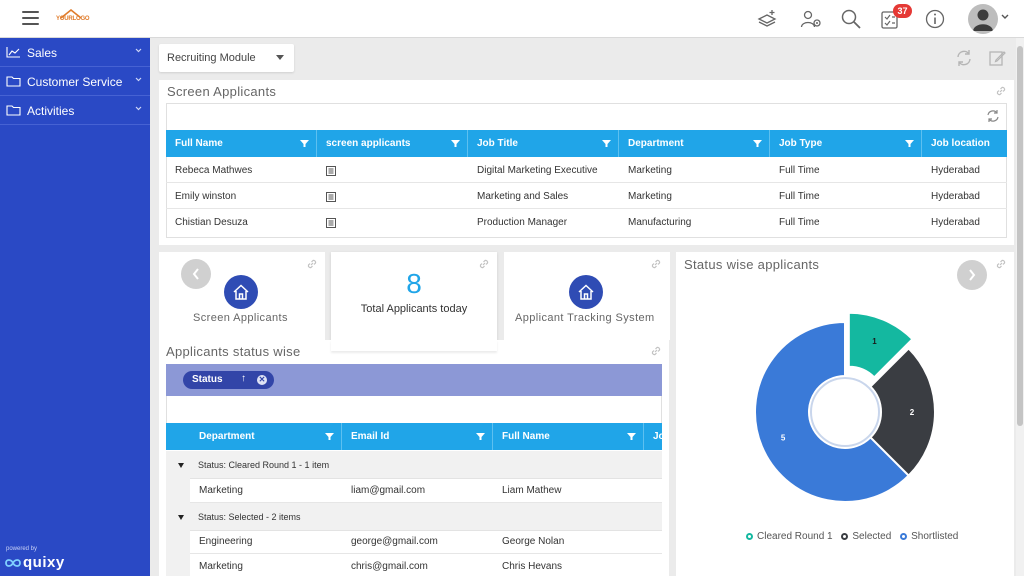 The image size is (1024, 576). I want to click on sidebar-item-label: Customer Service, so click(75, 82).